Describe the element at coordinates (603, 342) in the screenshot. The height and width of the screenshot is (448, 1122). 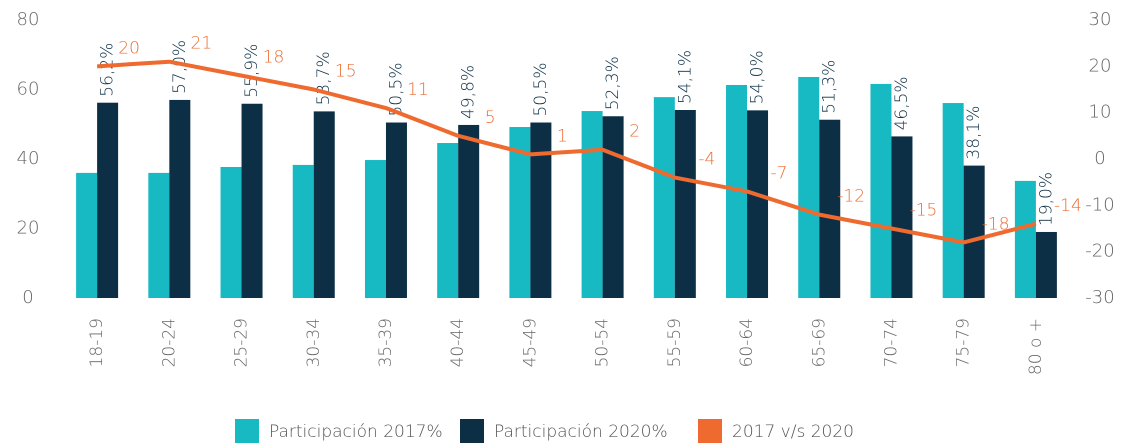
I see `x-tick-label: 50-54` at that location.